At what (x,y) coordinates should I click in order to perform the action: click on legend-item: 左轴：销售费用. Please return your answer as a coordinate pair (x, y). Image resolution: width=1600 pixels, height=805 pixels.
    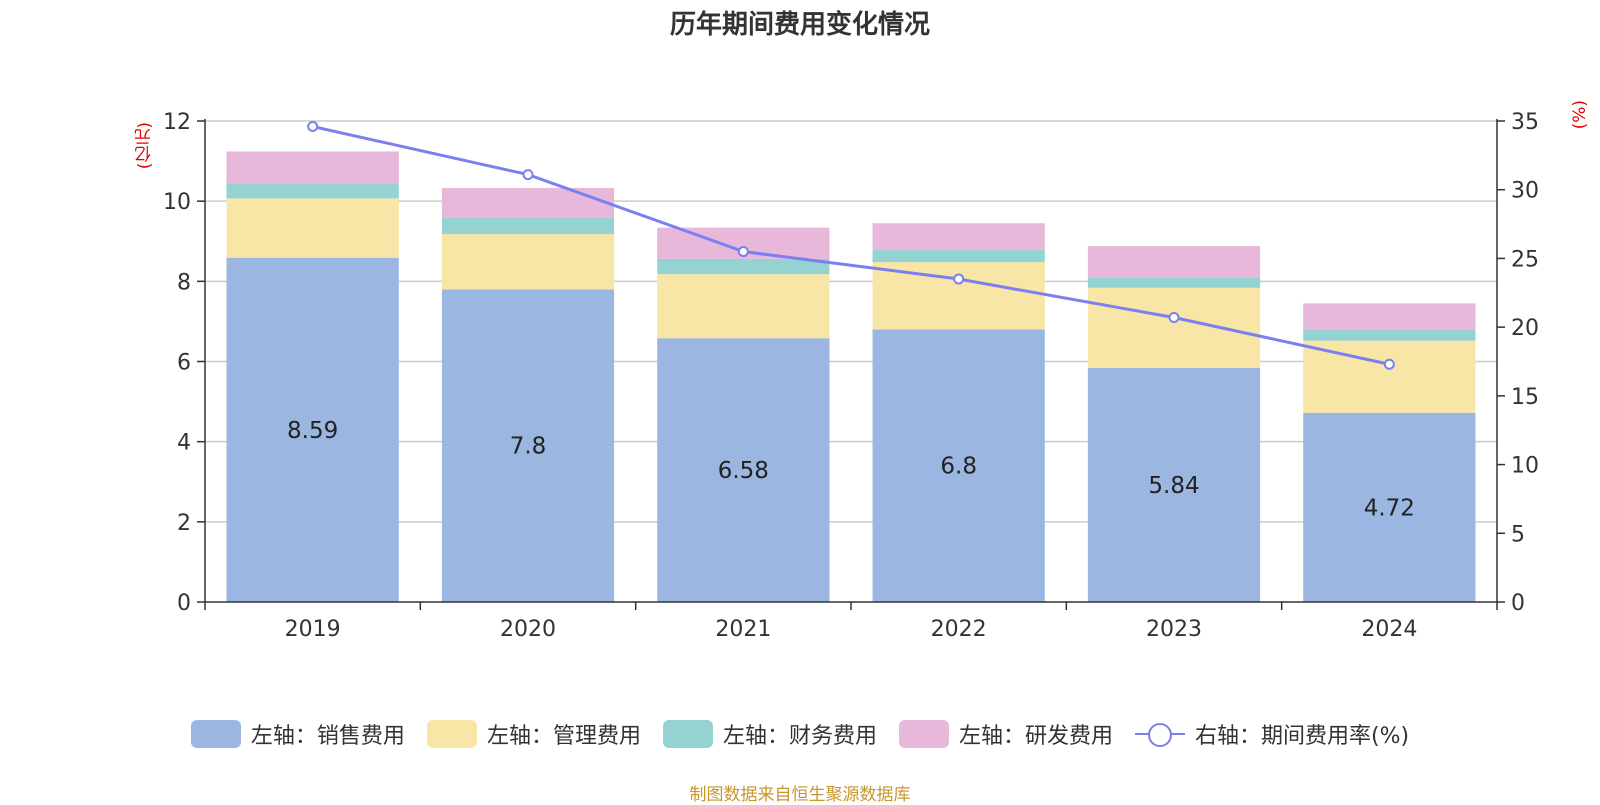
    Looking at the image, I should click on (297, 734).